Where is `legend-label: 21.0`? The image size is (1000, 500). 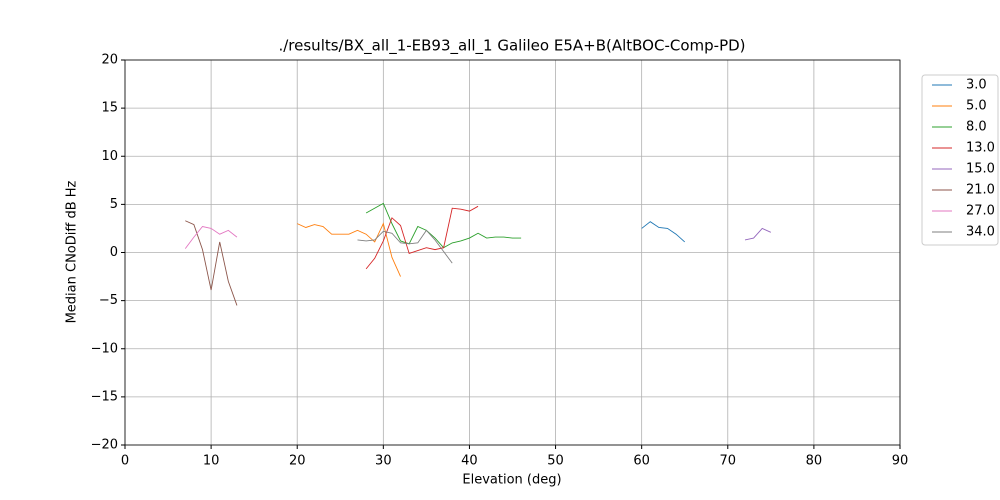
legend-label: 21.0 is located at coordinates (980, 190).